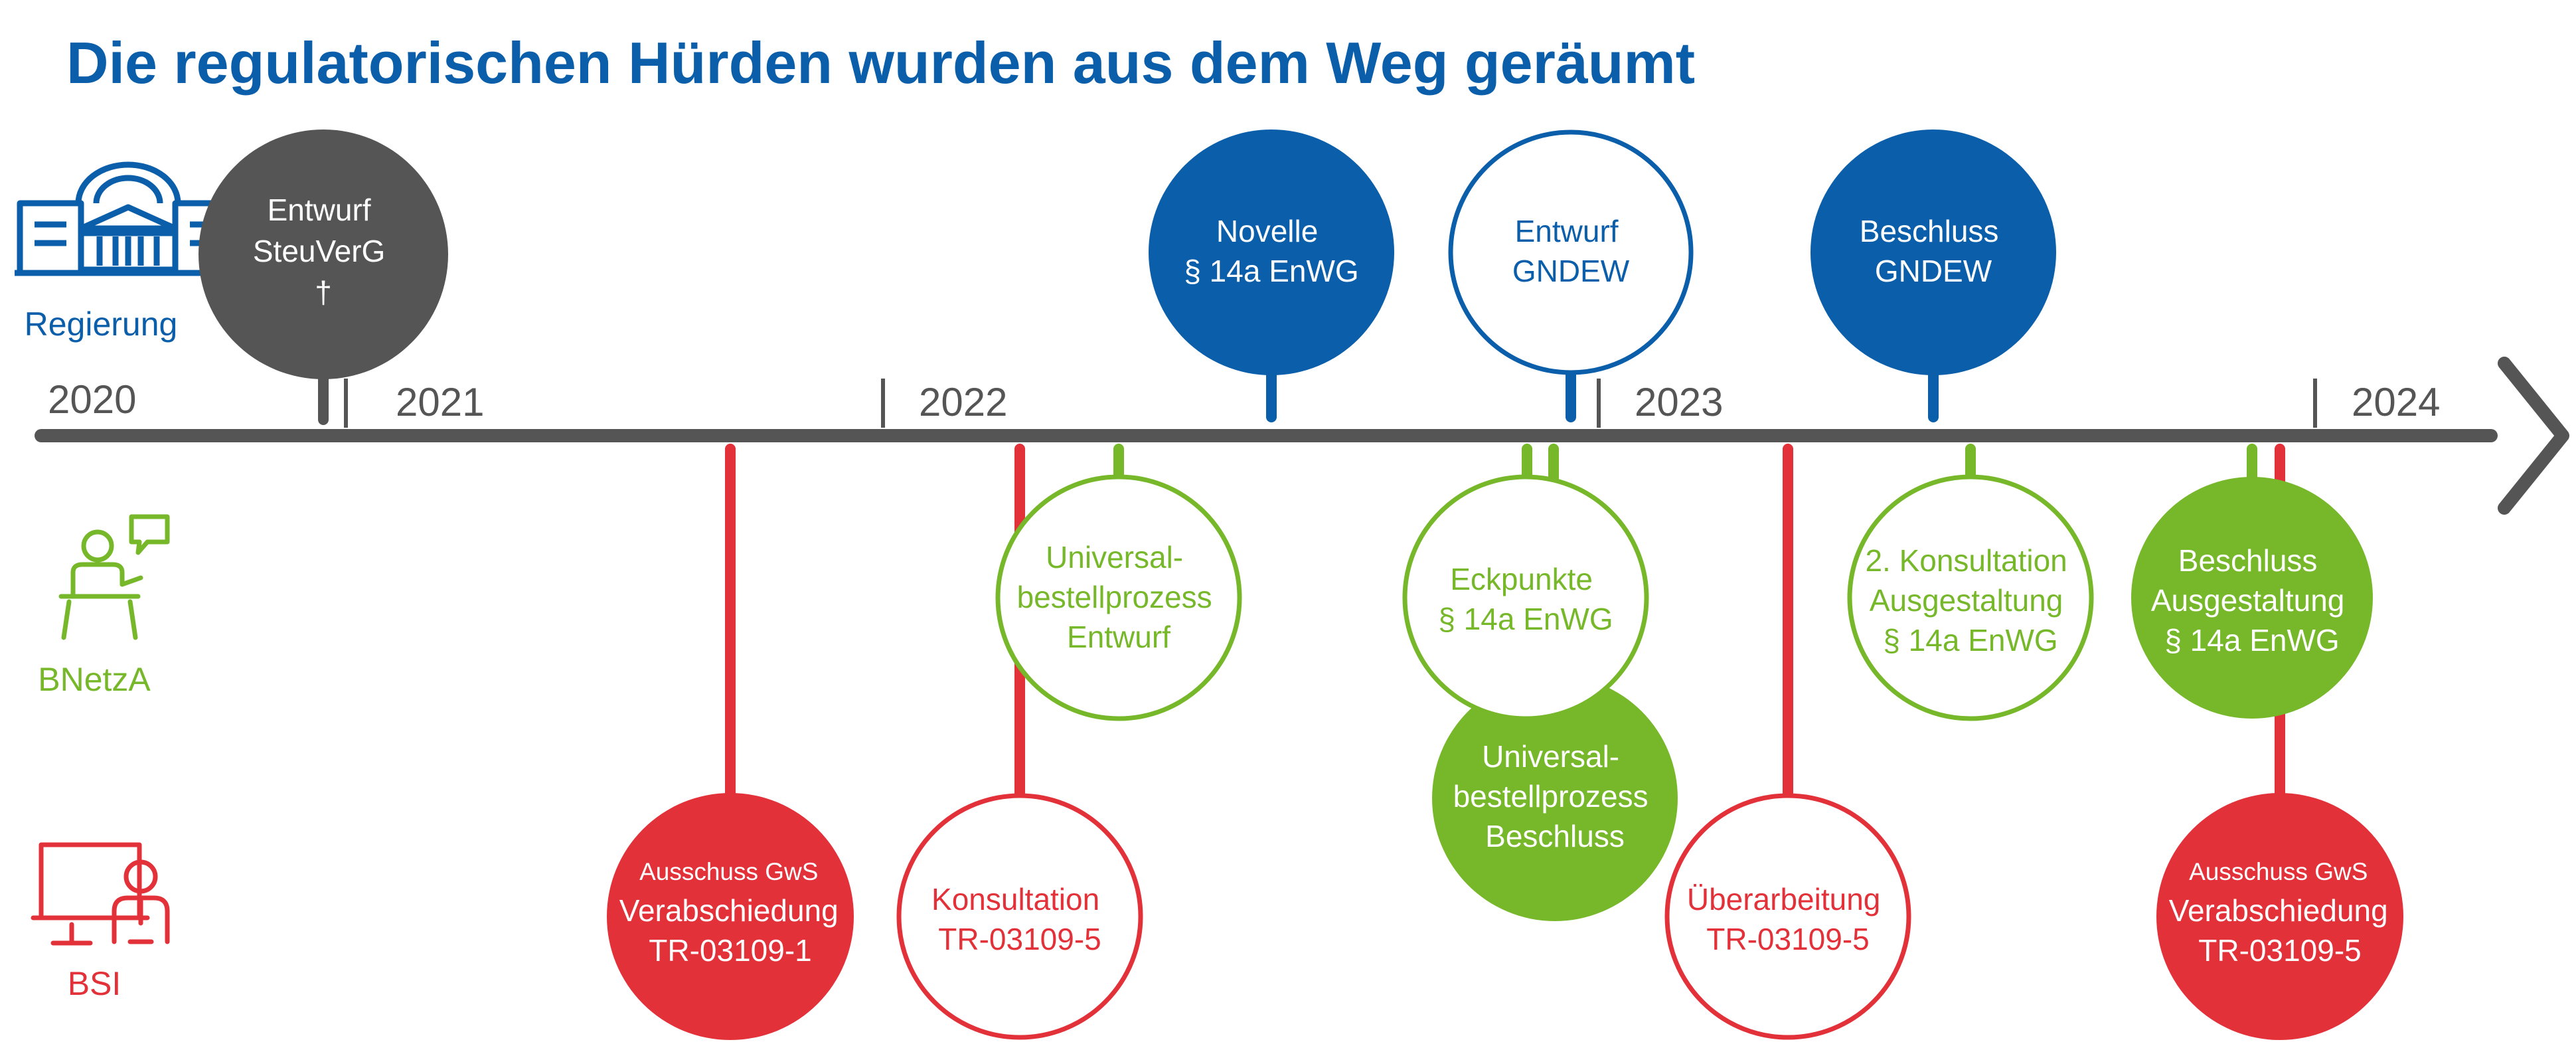 This screenshot has height=1046, width=2576. What do you see at coordinates (1784, 899) in the screenshot?
I see `event-text: Überarbeitung` at bounding box center [1784, 899].